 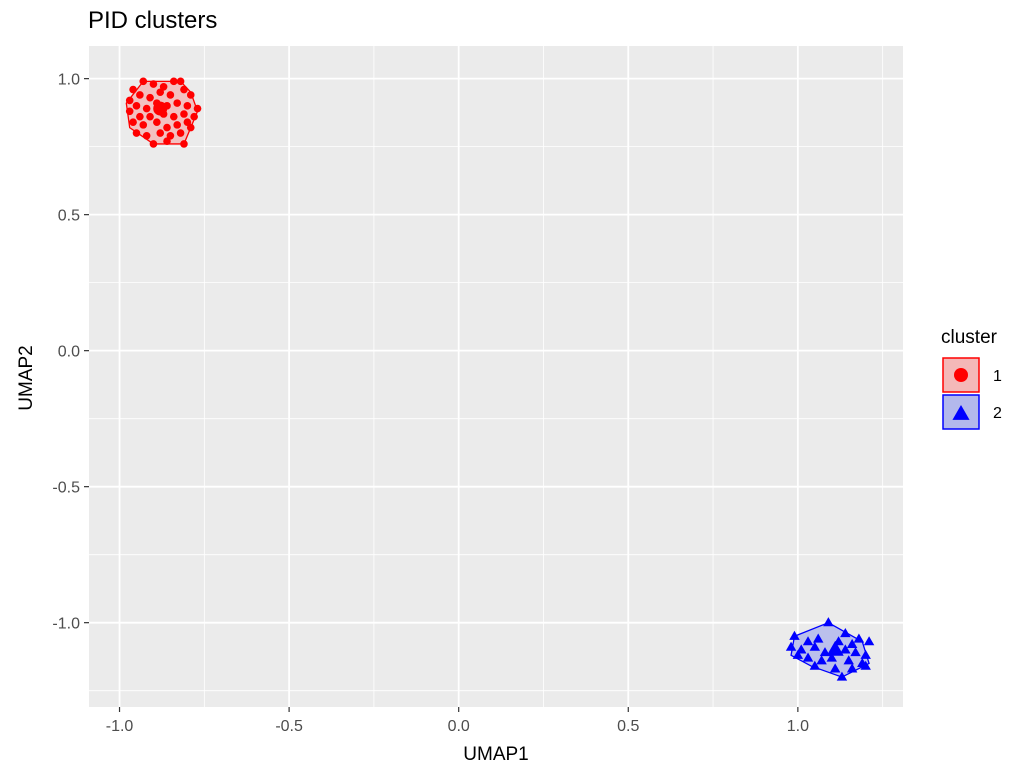 I want to click on legend-circle-icon, so click(x=961, y=375).